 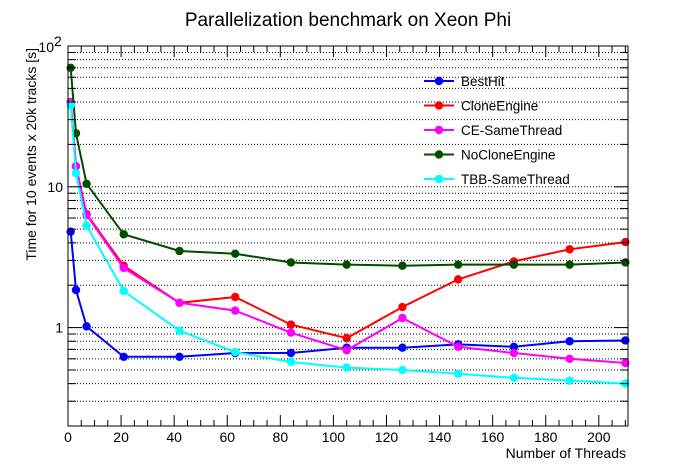 What do you see at coordinates (387, 437) in the screenshot?
I see `x-tick-label: 120` at bounding box center [387, 437].